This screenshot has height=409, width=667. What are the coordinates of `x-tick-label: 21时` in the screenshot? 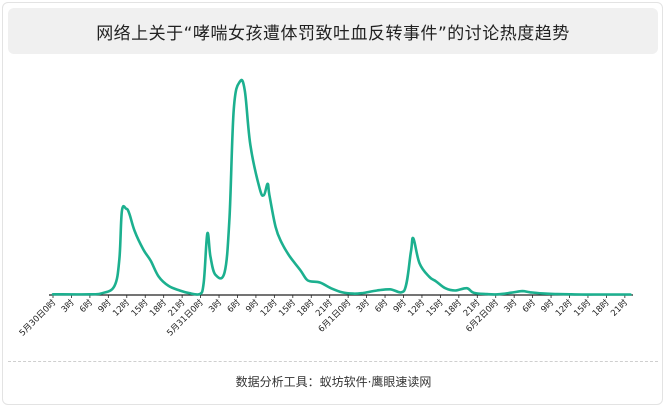 It's located at (620, 308).